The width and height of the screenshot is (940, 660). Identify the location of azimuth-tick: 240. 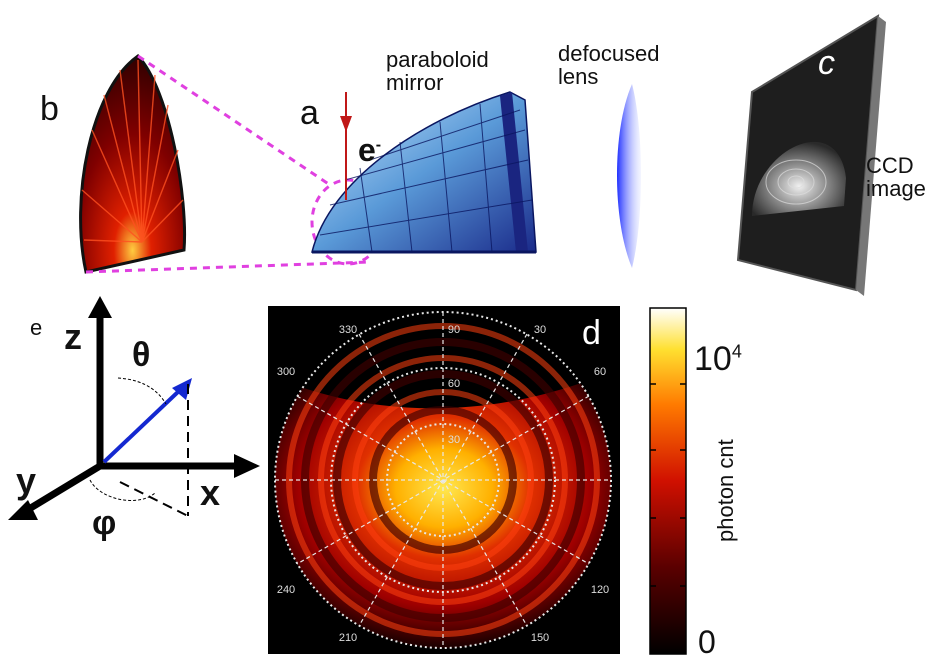
(286, 590).